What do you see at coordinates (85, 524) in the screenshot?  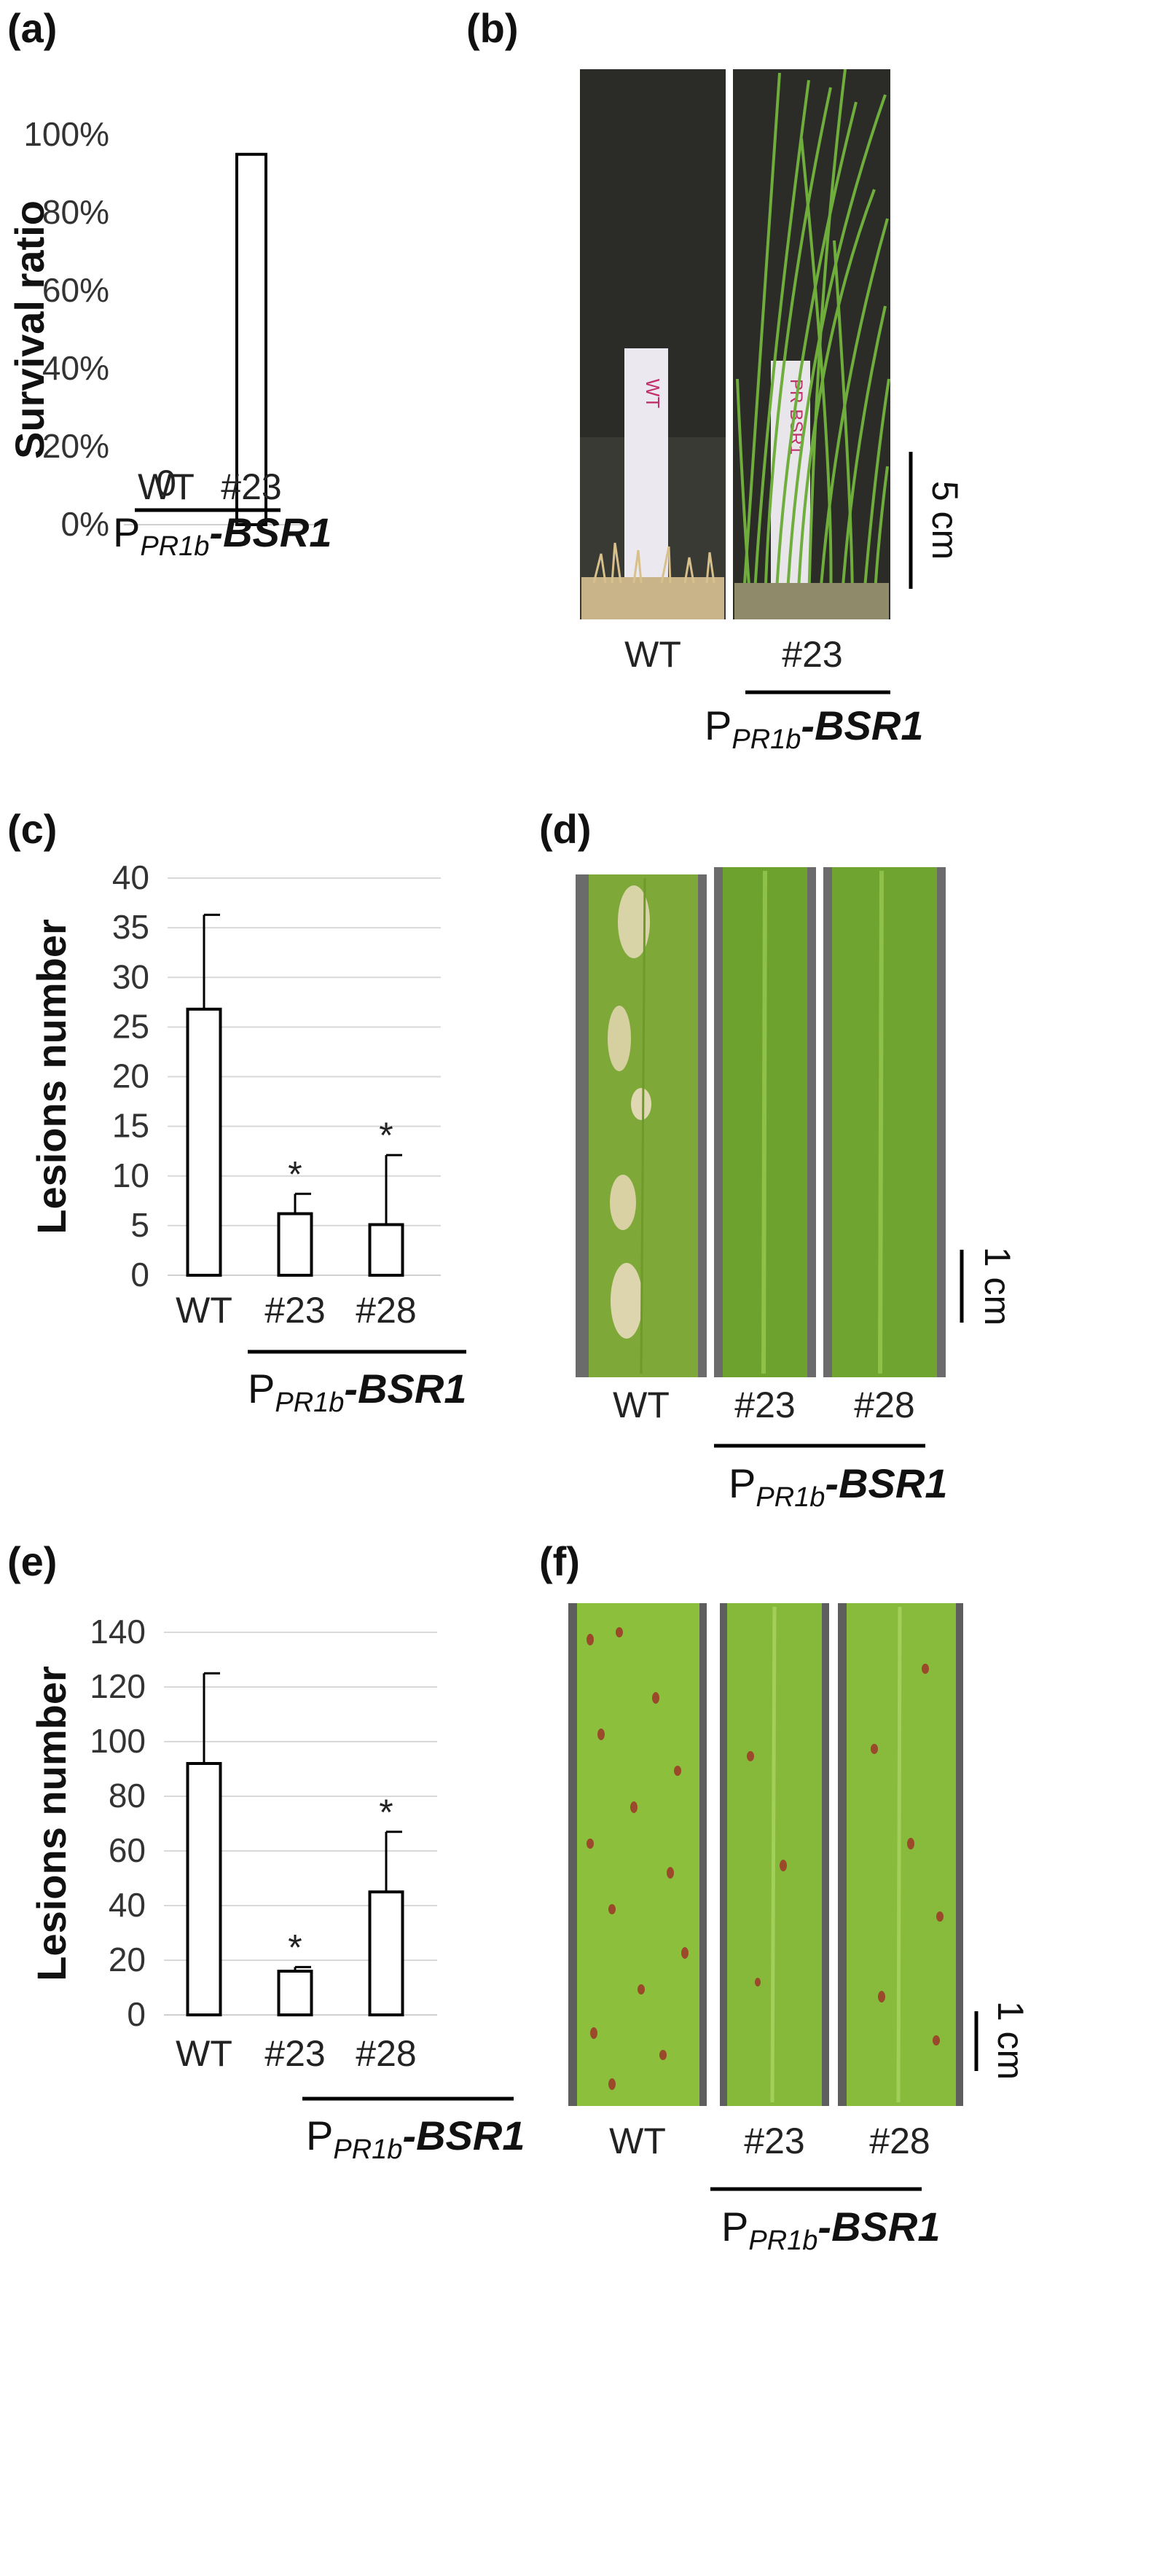 I see `y-tick-label: 0%` at bounding box center [85, 524].